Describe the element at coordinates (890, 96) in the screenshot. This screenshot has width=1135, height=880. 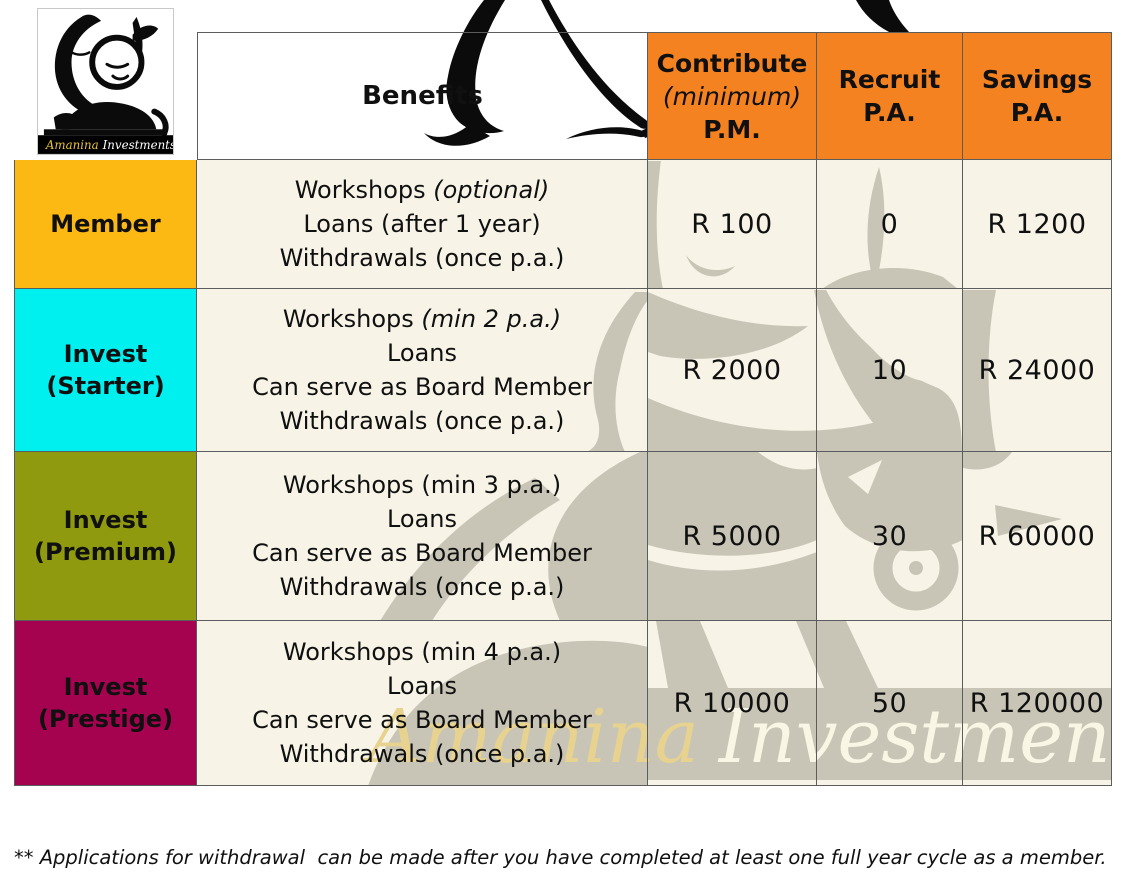
I see `column-header-recruit: Recruit P.A.` at that location.